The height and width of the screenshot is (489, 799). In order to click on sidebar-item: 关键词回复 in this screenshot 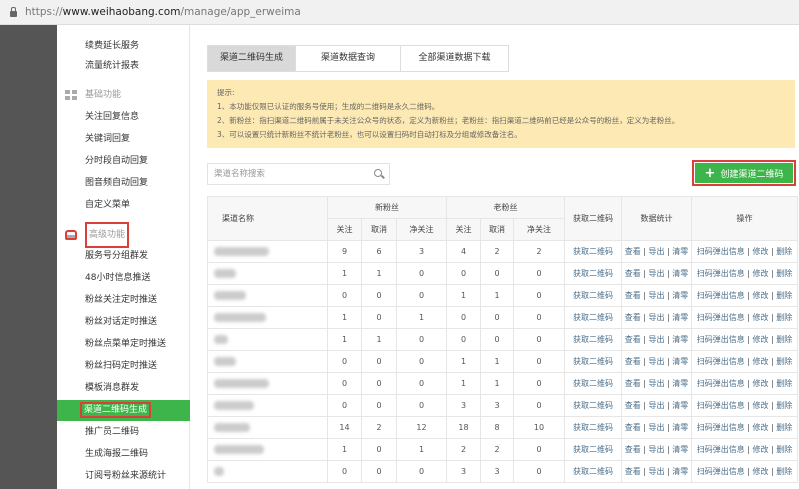, I will do `click(108, 139)`.